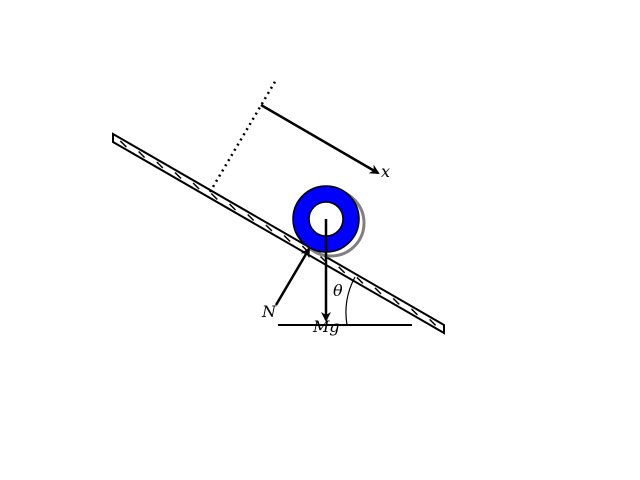 The image size is (640, 480). I want to click on angle-arc, so click(350, 301).